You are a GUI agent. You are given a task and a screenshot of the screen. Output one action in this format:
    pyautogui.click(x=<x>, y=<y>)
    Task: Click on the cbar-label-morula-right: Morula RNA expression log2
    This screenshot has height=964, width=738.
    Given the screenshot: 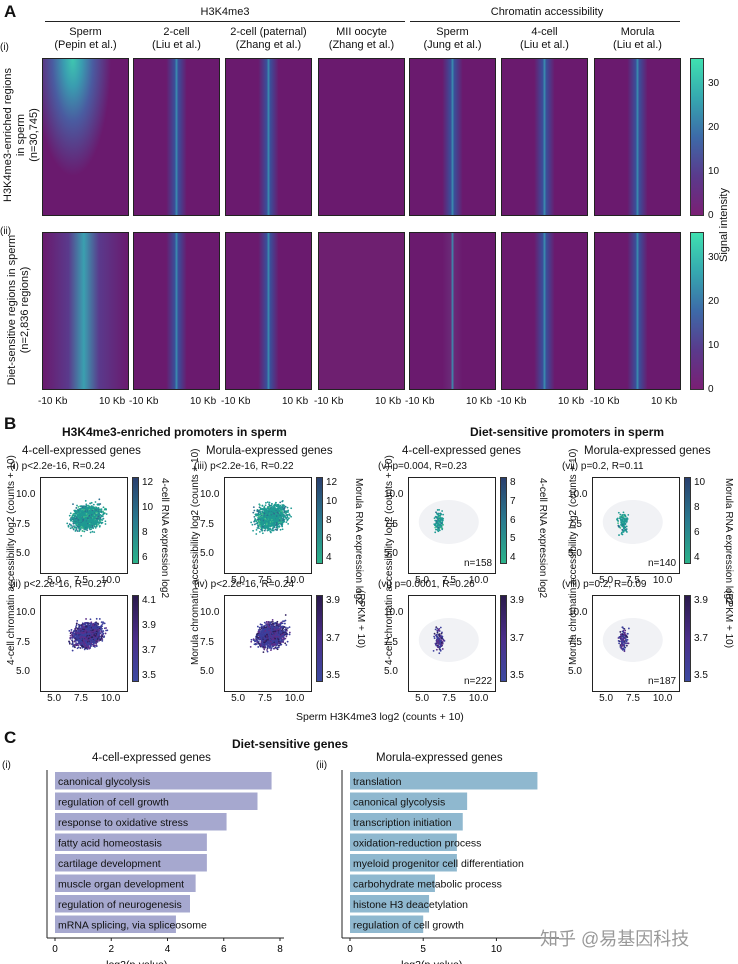 What is the action you would take?
    pyautogui.click(x=728, y=541)
    